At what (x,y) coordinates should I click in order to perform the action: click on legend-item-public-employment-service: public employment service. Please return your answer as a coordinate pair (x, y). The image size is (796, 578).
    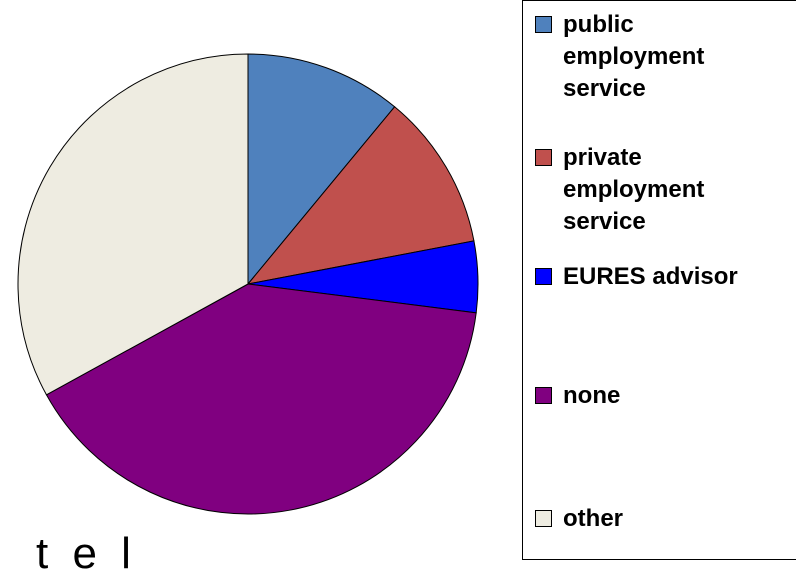
    Looking at the image, I should click on (665, 57).